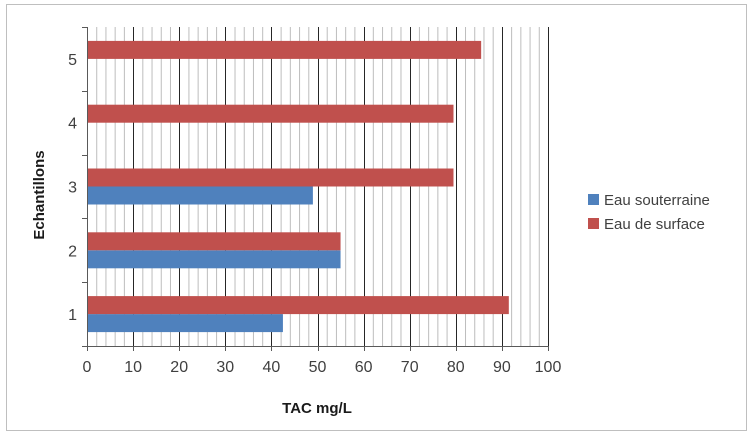 The width and height of the screenshot is (753, 435). Describe the element at coordinates (657, 200) in the screenshot. I see `legend-label-eau-souterraine: Eau souterraine` at that location.